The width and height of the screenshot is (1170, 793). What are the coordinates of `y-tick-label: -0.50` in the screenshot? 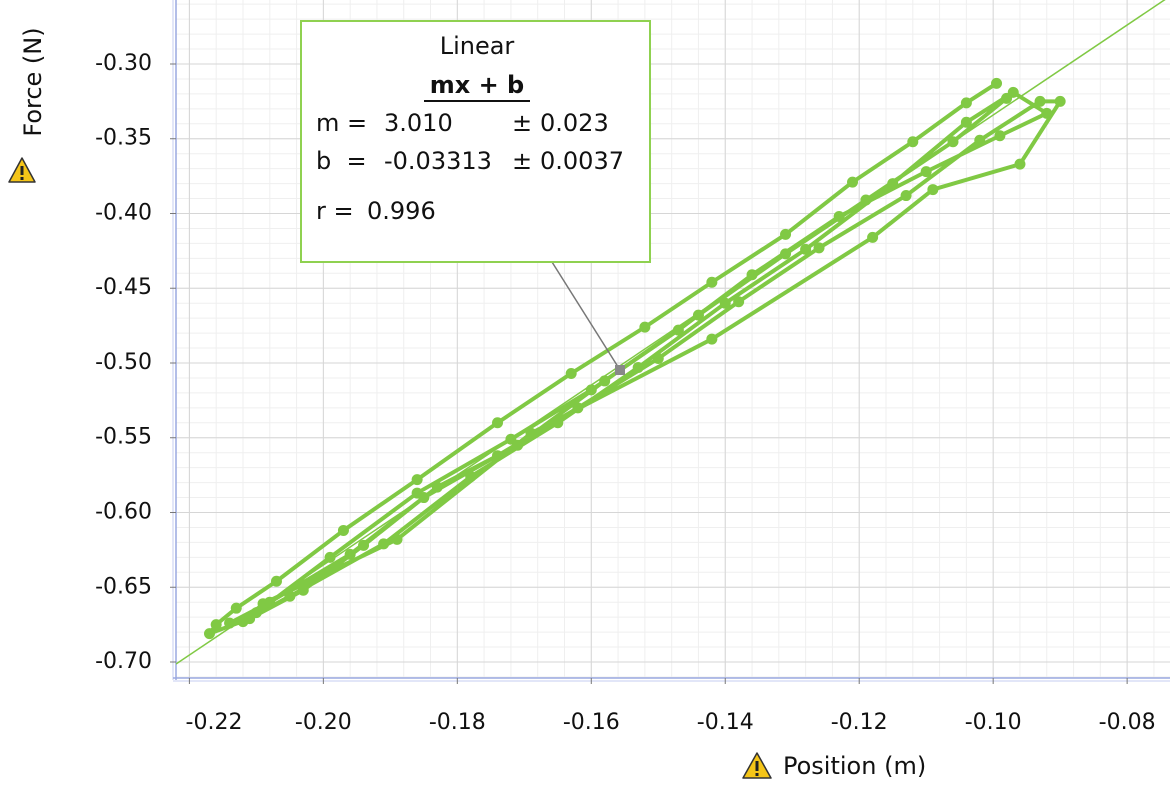 It's located at (123, 362).